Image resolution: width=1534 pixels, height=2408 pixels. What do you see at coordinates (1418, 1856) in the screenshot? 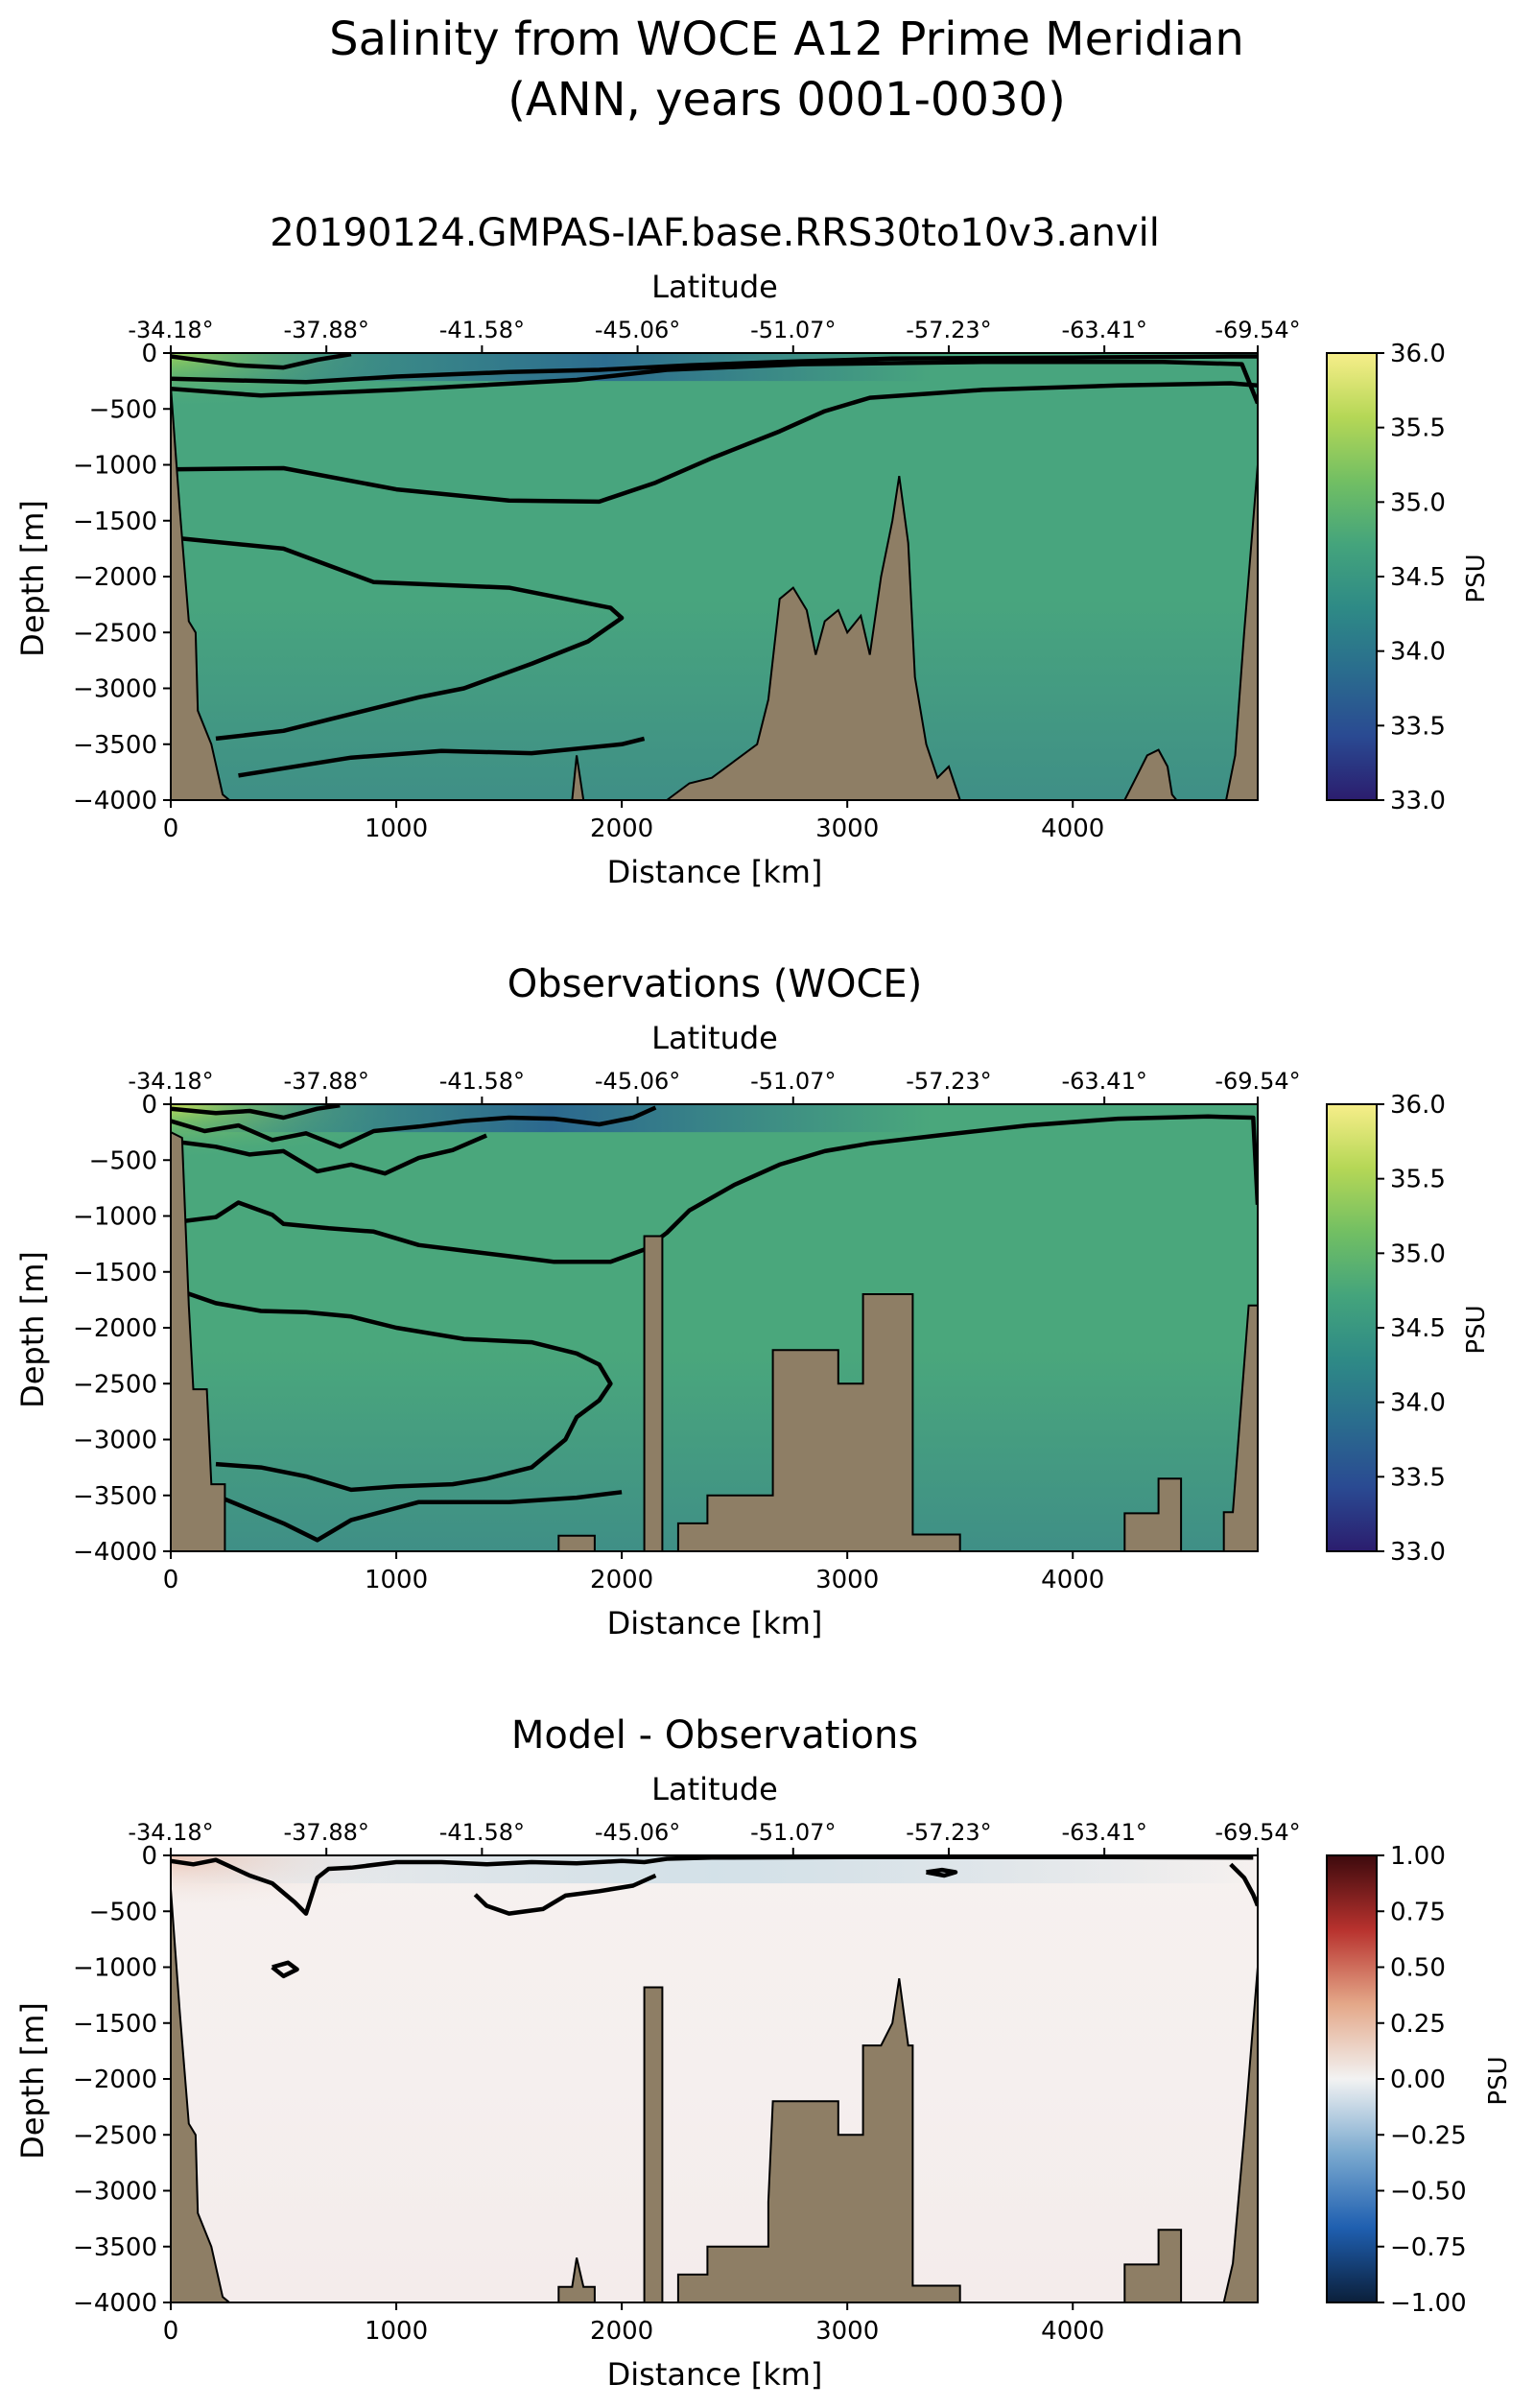
I see `colorbar-tick-label: 1.00` at bounding box center [1418, 1856].